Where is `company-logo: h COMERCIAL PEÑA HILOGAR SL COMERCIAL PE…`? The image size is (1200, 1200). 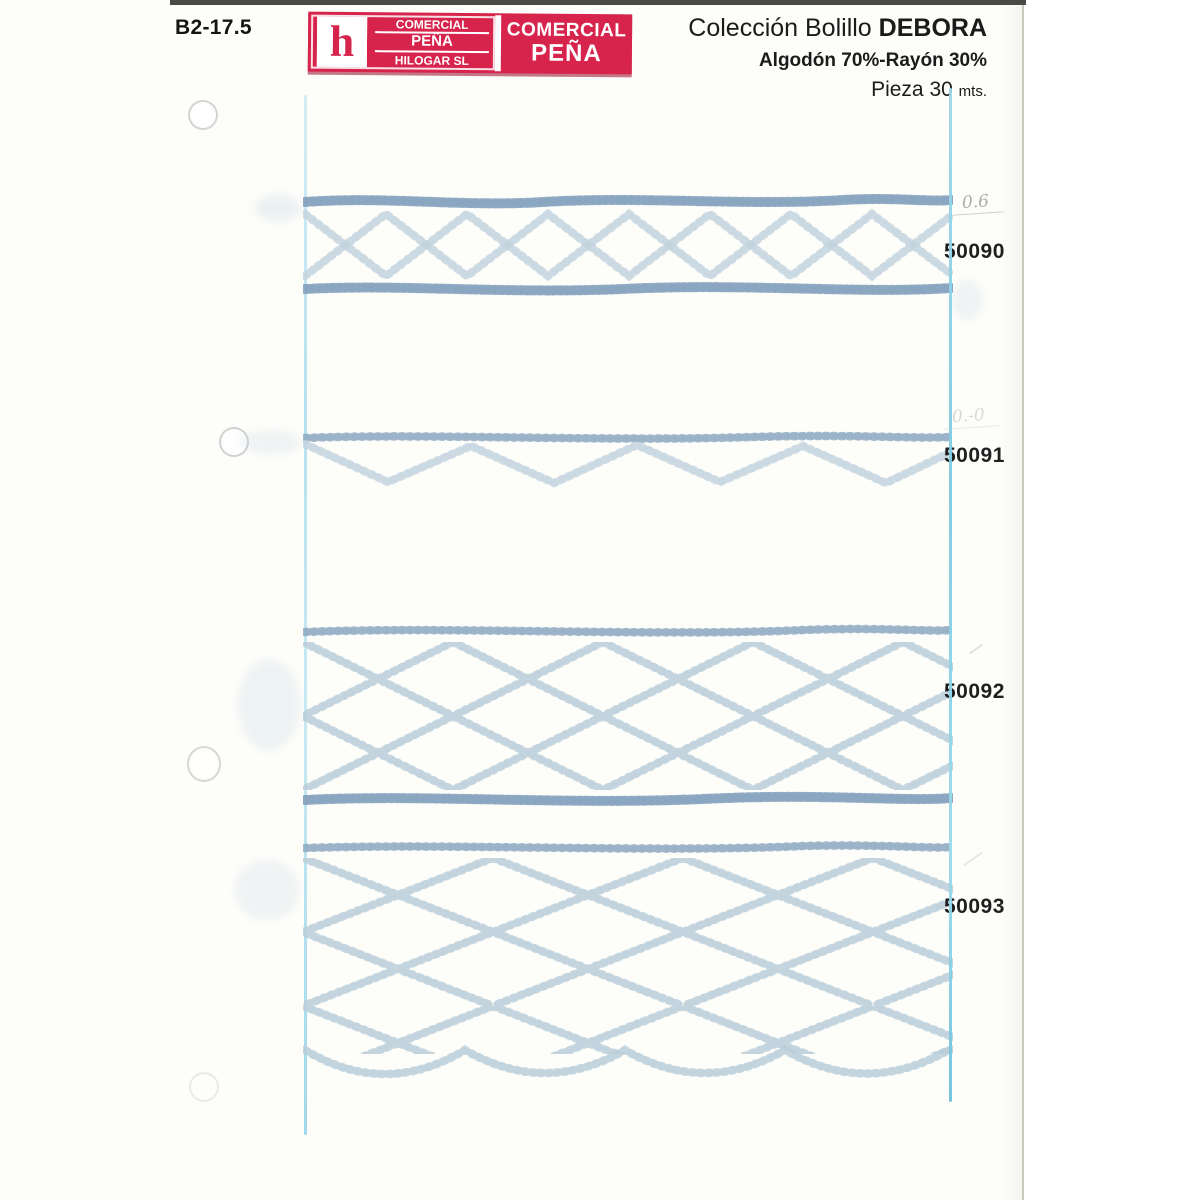 company-logo: h COMERCIAL PEÑA HILOGAR SL COMERCIAL PE… is located at coordinates (470, 43).